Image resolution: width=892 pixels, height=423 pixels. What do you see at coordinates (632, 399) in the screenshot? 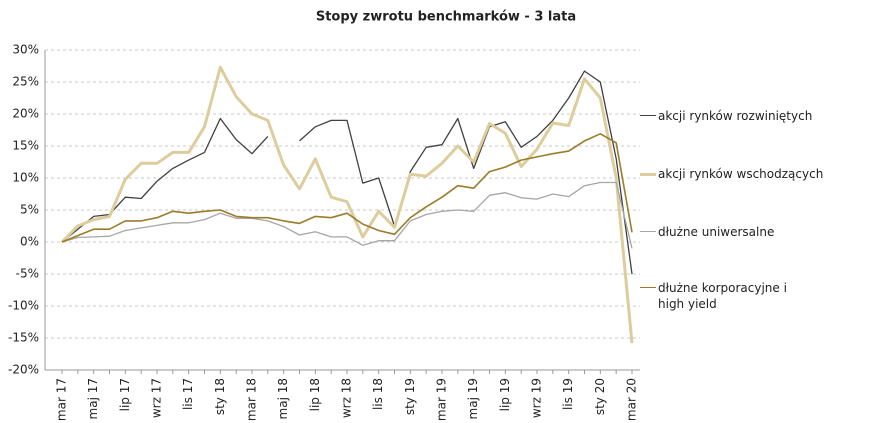
I see `x-tick-label: mar 20` at bounding box center [632, 399].